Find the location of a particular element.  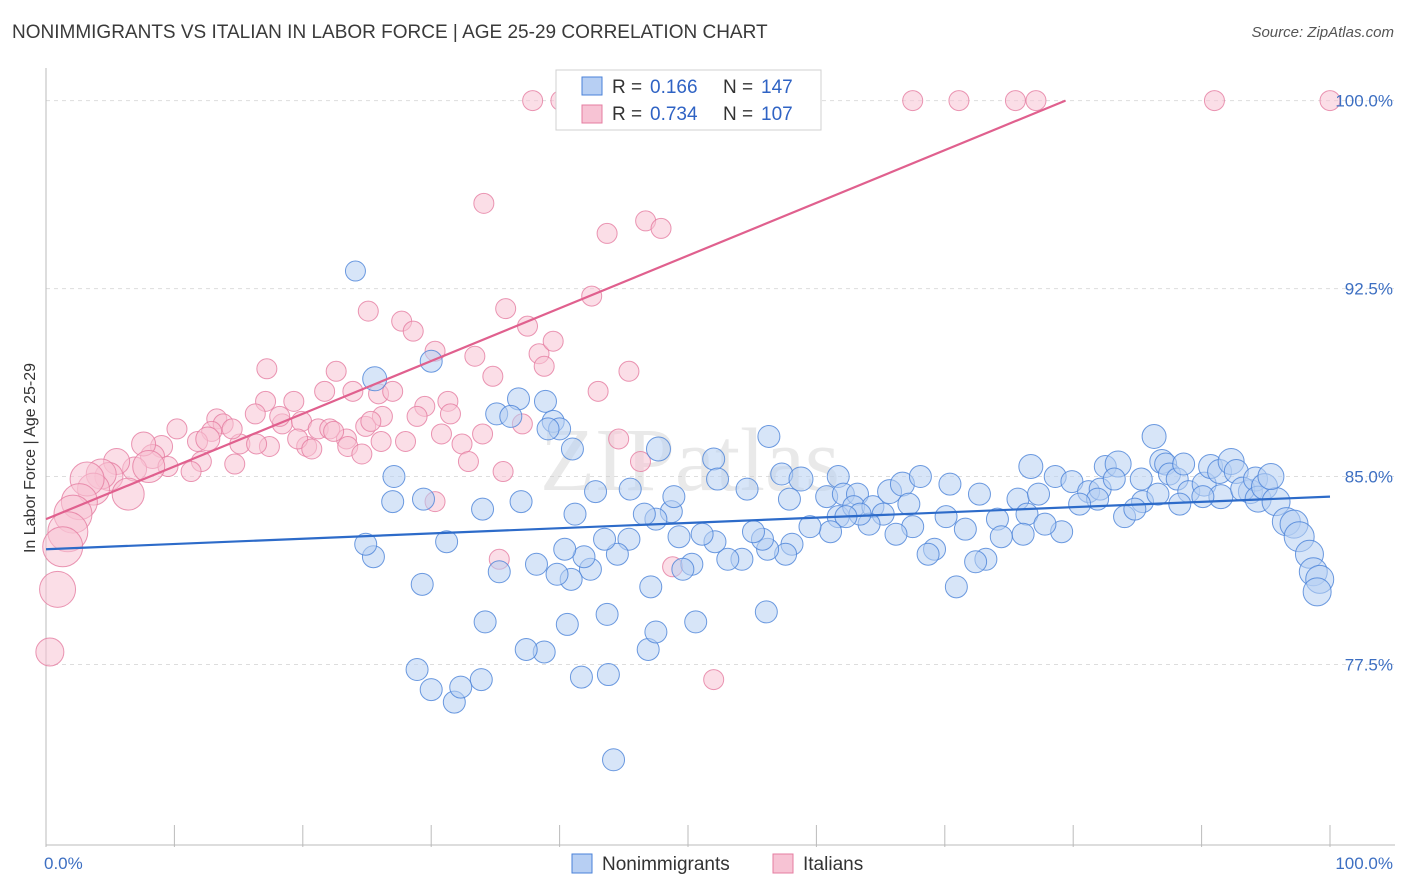

bottom-legend-label-pink: Italians is located at coordinates (833, 864).